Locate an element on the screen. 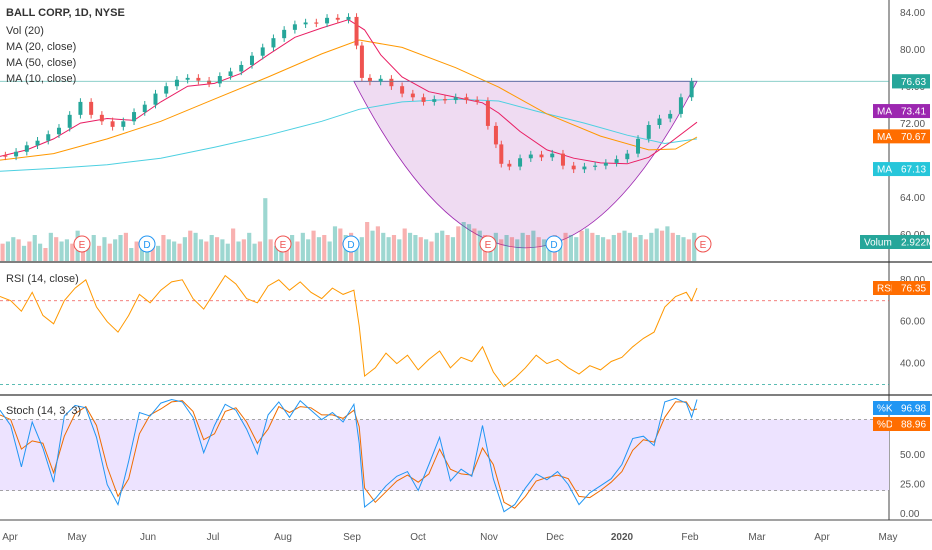 The image size is (932, 550). cup-pattern-drawing is located at coordinates (525, 164).